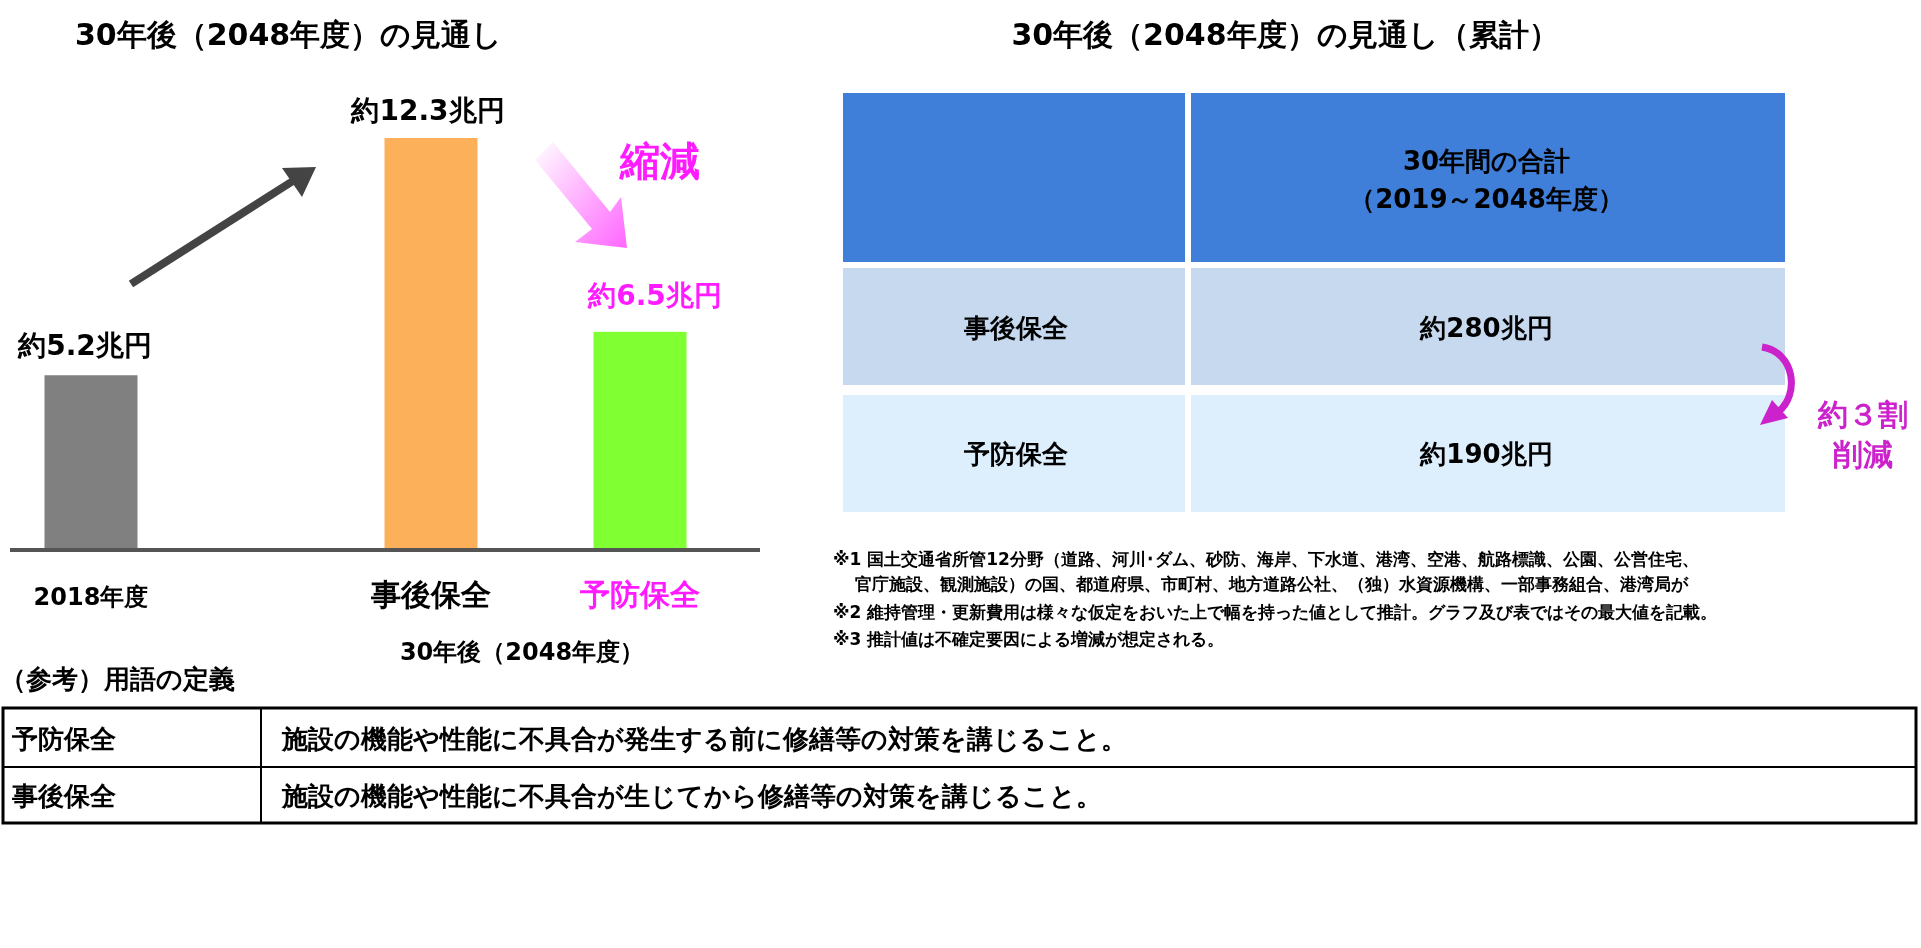  I want to click on annotation: 縮減, so click(659, 161).